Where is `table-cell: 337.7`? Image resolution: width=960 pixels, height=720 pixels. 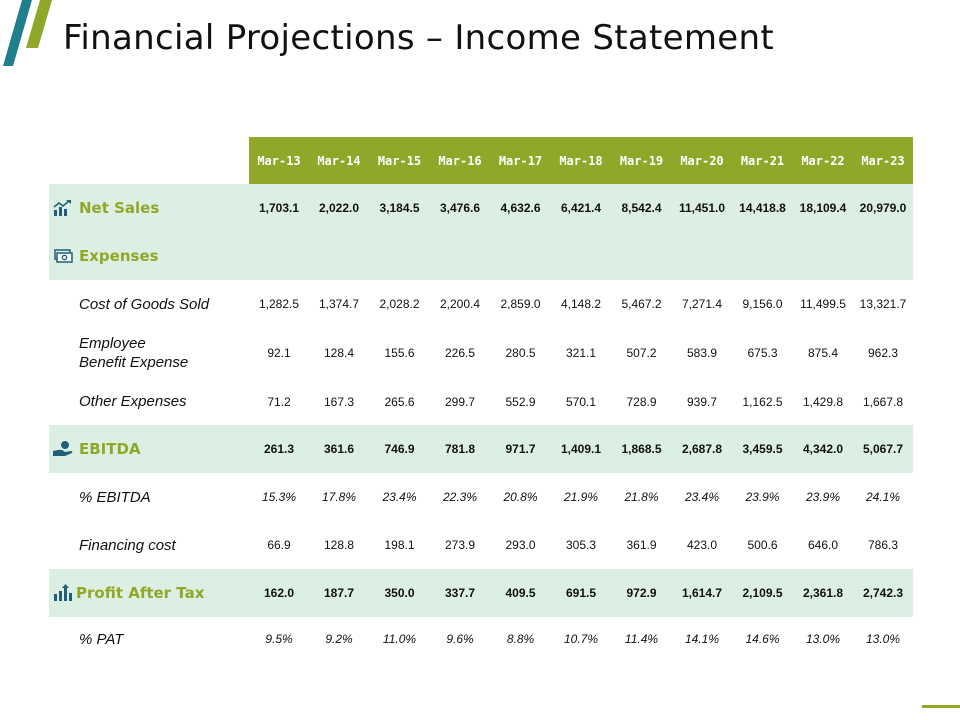 table-cell: 337.7 is located at coordinates (460, 593).